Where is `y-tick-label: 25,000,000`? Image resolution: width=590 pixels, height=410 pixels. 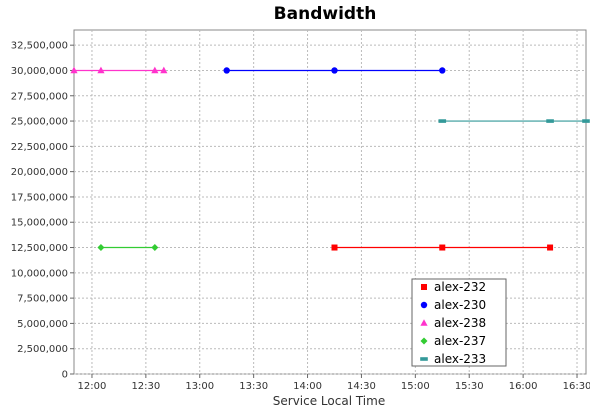 y-tick-label: 25,000,000 is located at coordinates (39, 122).